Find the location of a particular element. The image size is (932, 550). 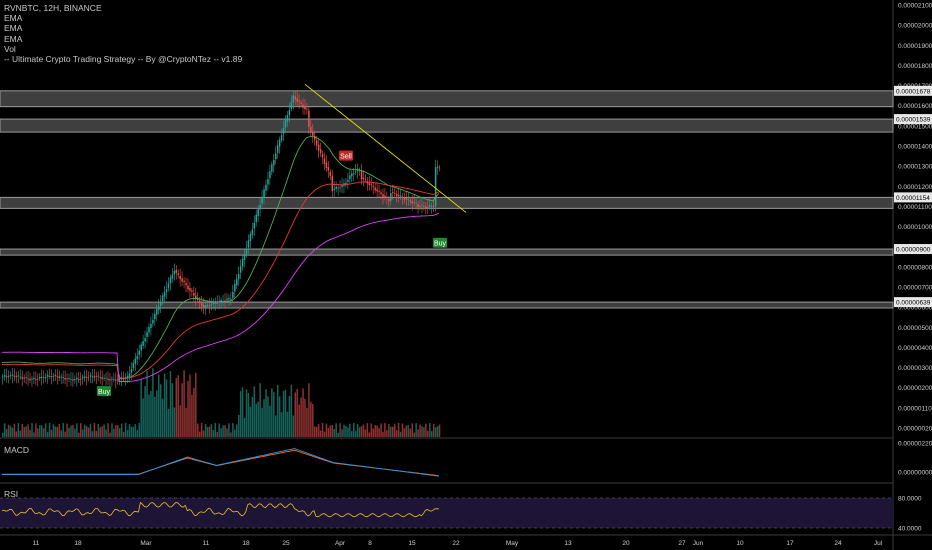

price-tick-label: 0.00000200 is located at coordinates (915, 388).